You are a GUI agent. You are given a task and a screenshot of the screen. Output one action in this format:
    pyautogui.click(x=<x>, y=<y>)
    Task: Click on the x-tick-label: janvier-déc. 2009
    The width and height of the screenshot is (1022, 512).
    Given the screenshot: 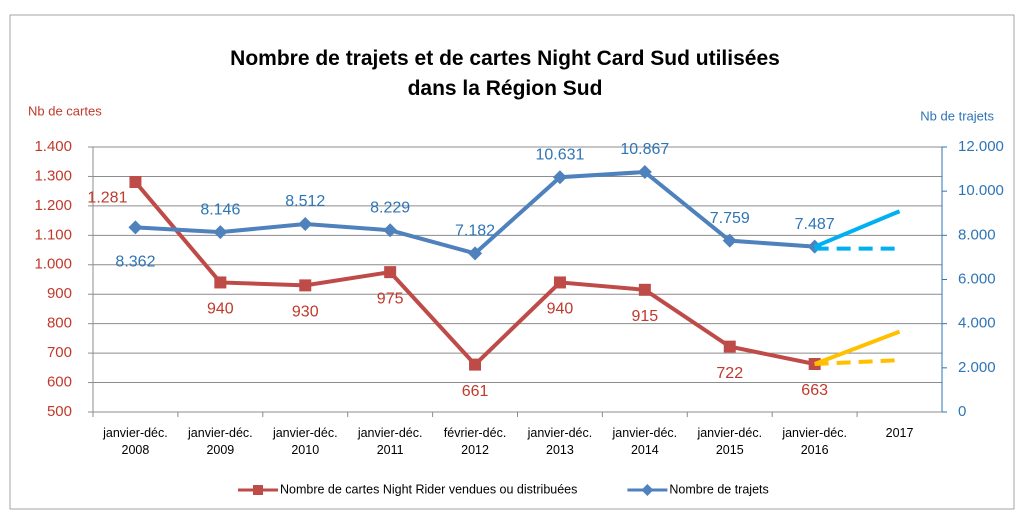 What is the action you would take?
    pyautogui.click(x=220, y=441)
    